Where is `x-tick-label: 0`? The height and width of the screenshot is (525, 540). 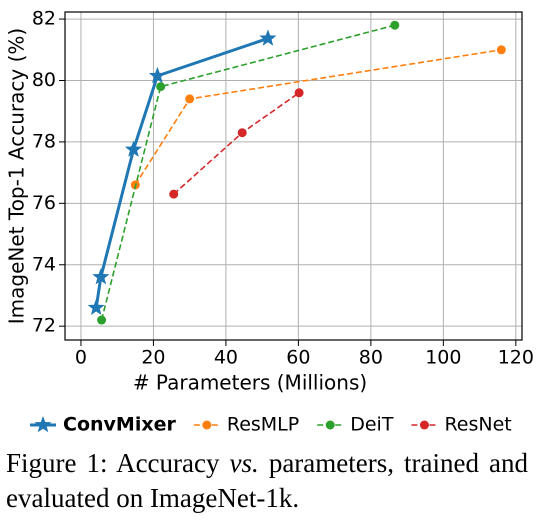 x-tick-label: 0 is located at coordinates (81, 358).